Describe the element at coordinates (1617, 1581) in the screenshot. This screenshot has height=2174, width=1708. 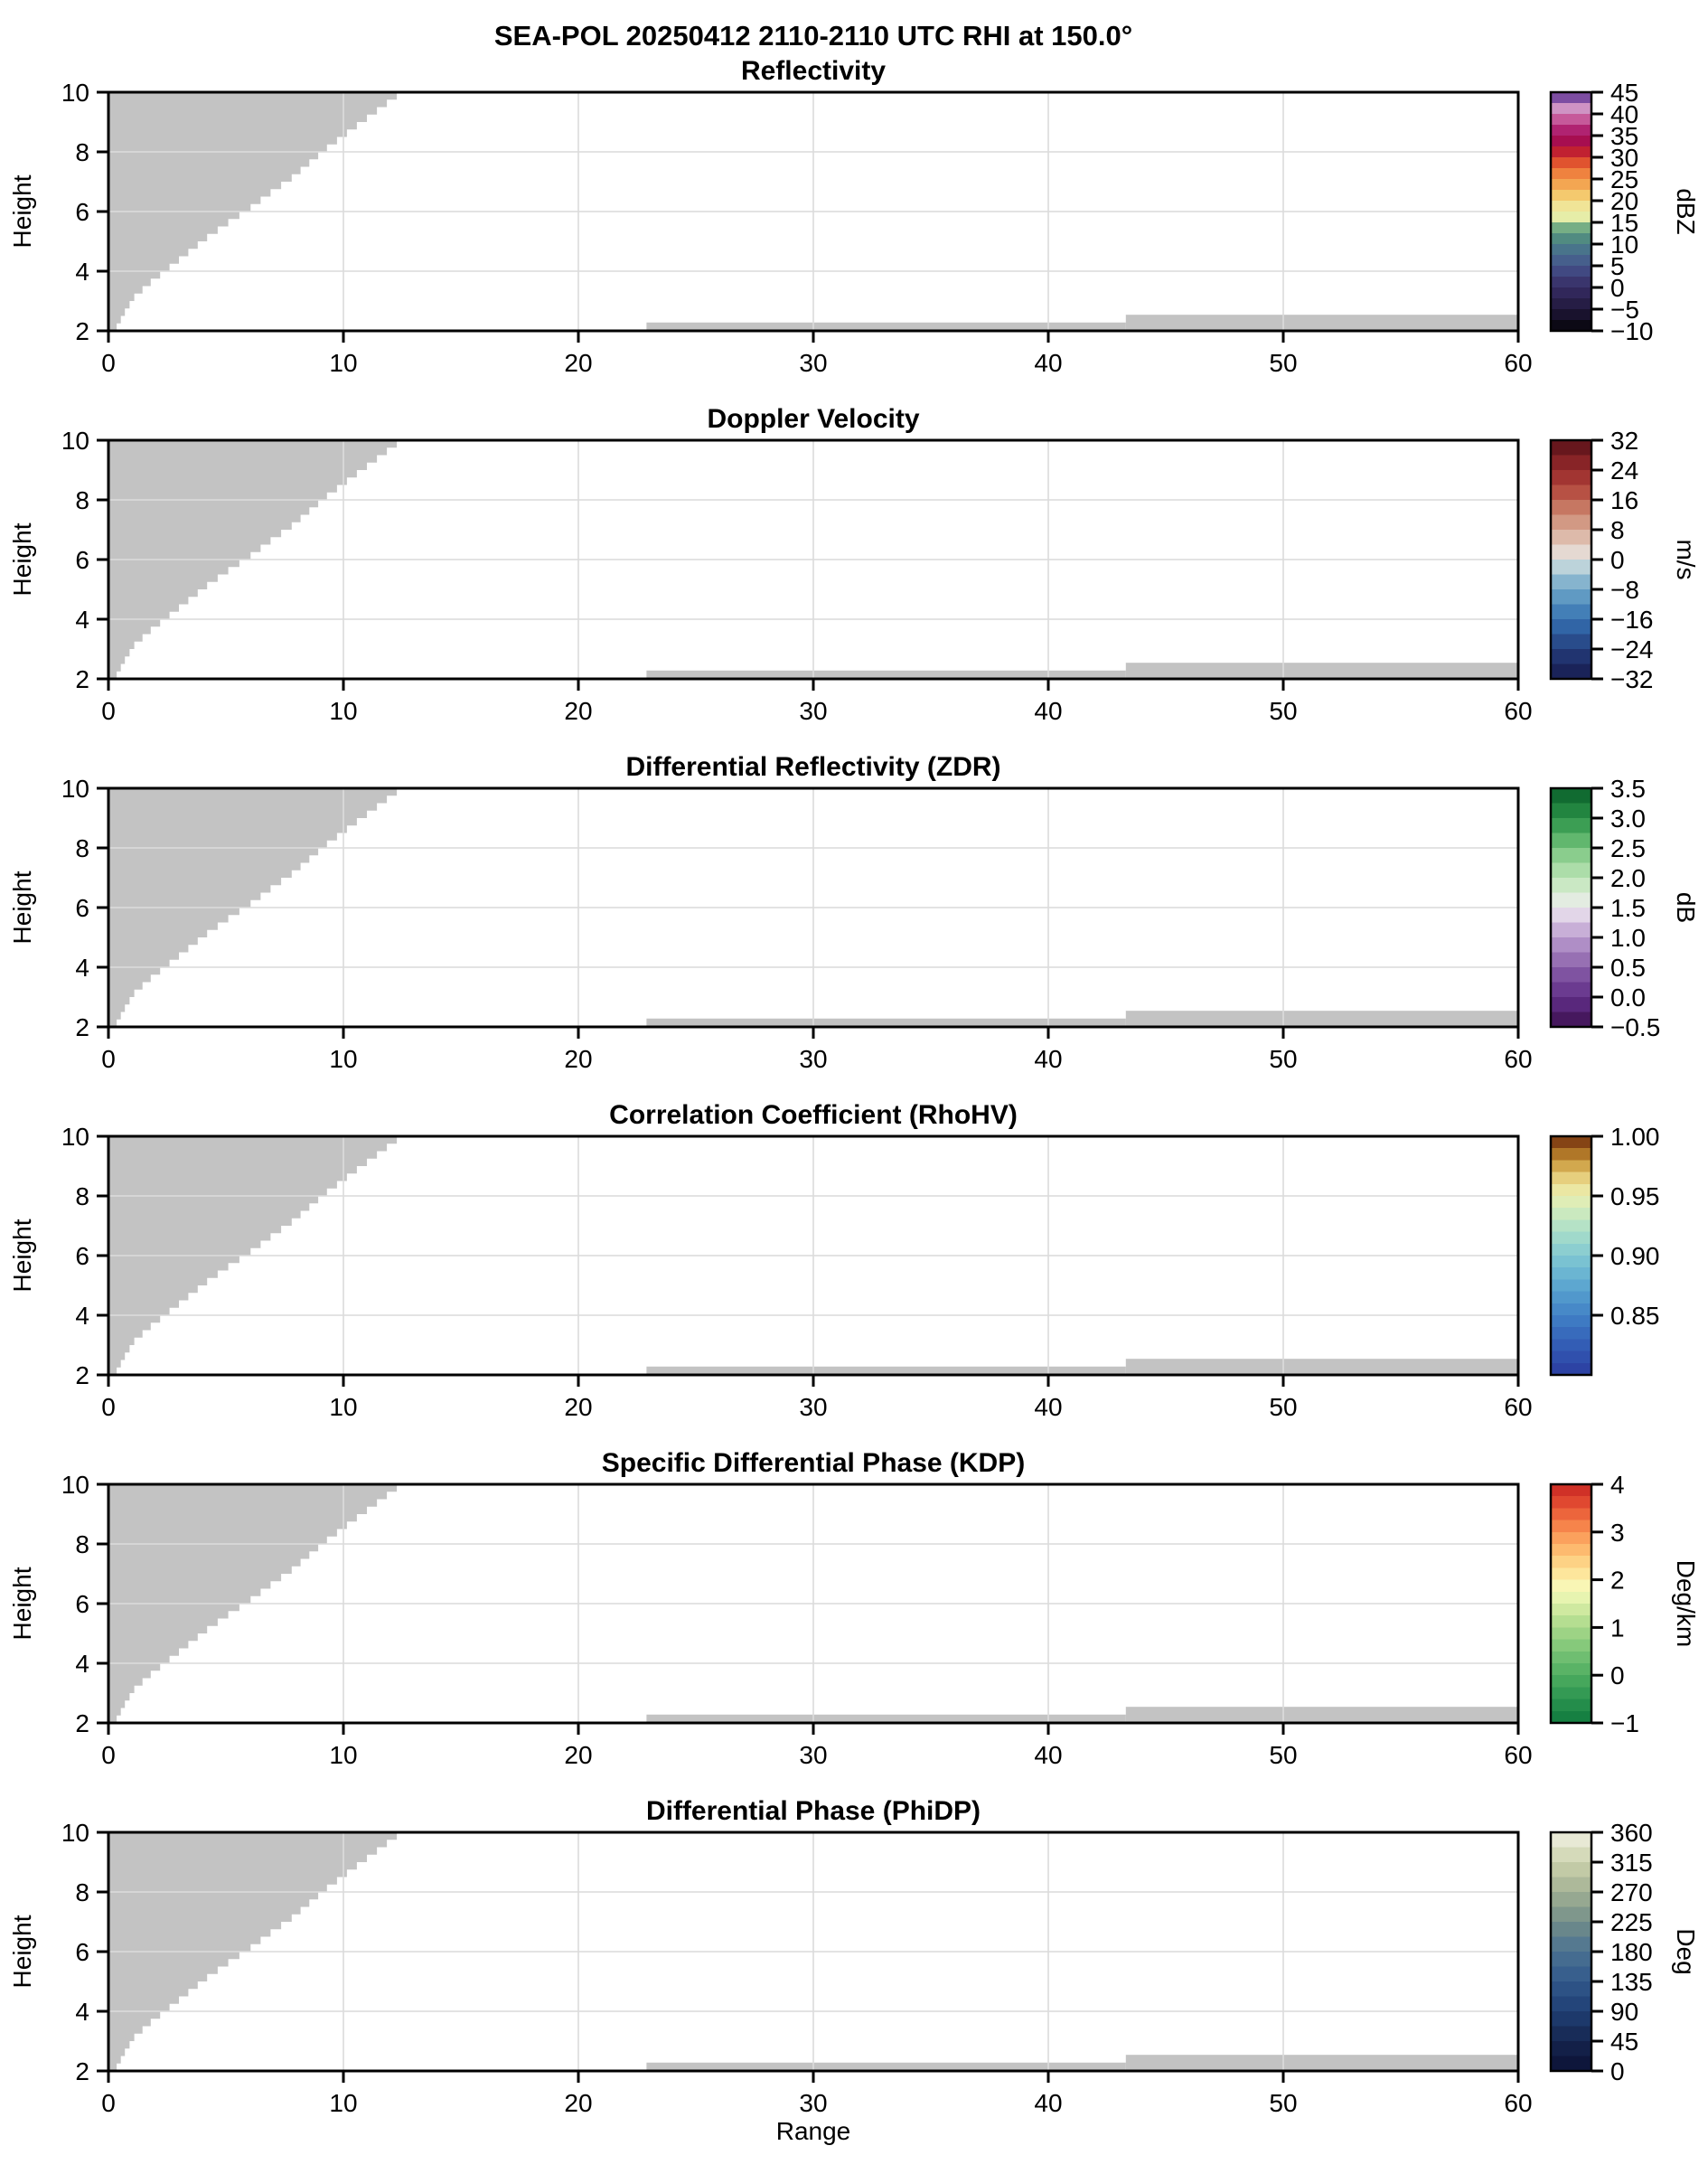
I see `colorbar-tick-label: 2` at that location.